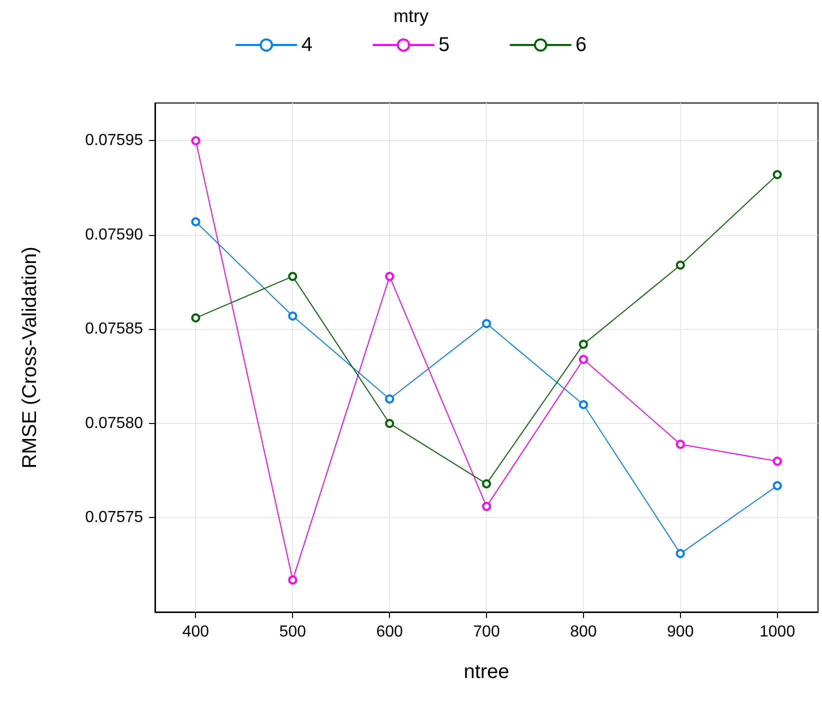 This screenshot has height=713, width=822. Describe the element at coordinates (777, 632) in the screenshot. I see `x-tick-label: 1000` at that location.